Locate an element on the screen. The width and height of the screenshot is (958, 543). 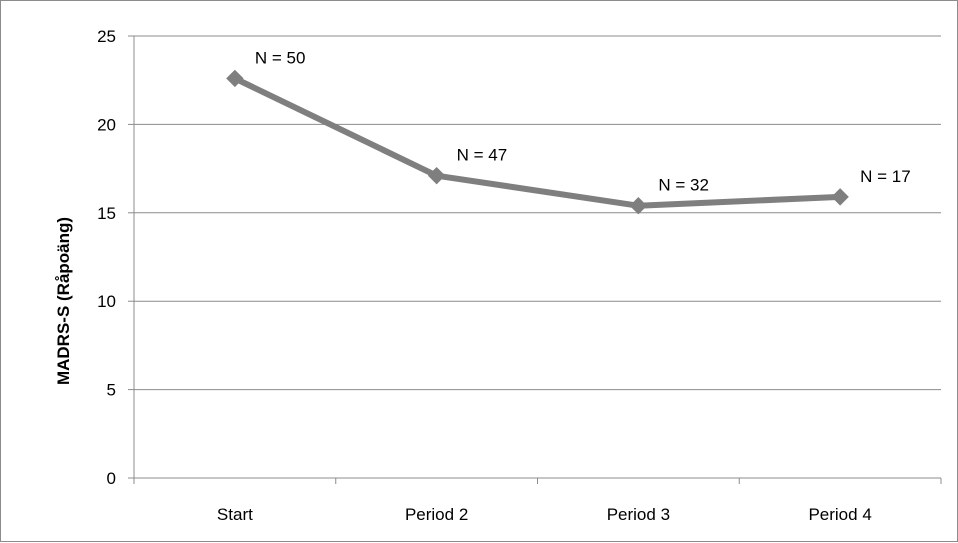
data-label: N = 50 is located at coordinates (280, 57).